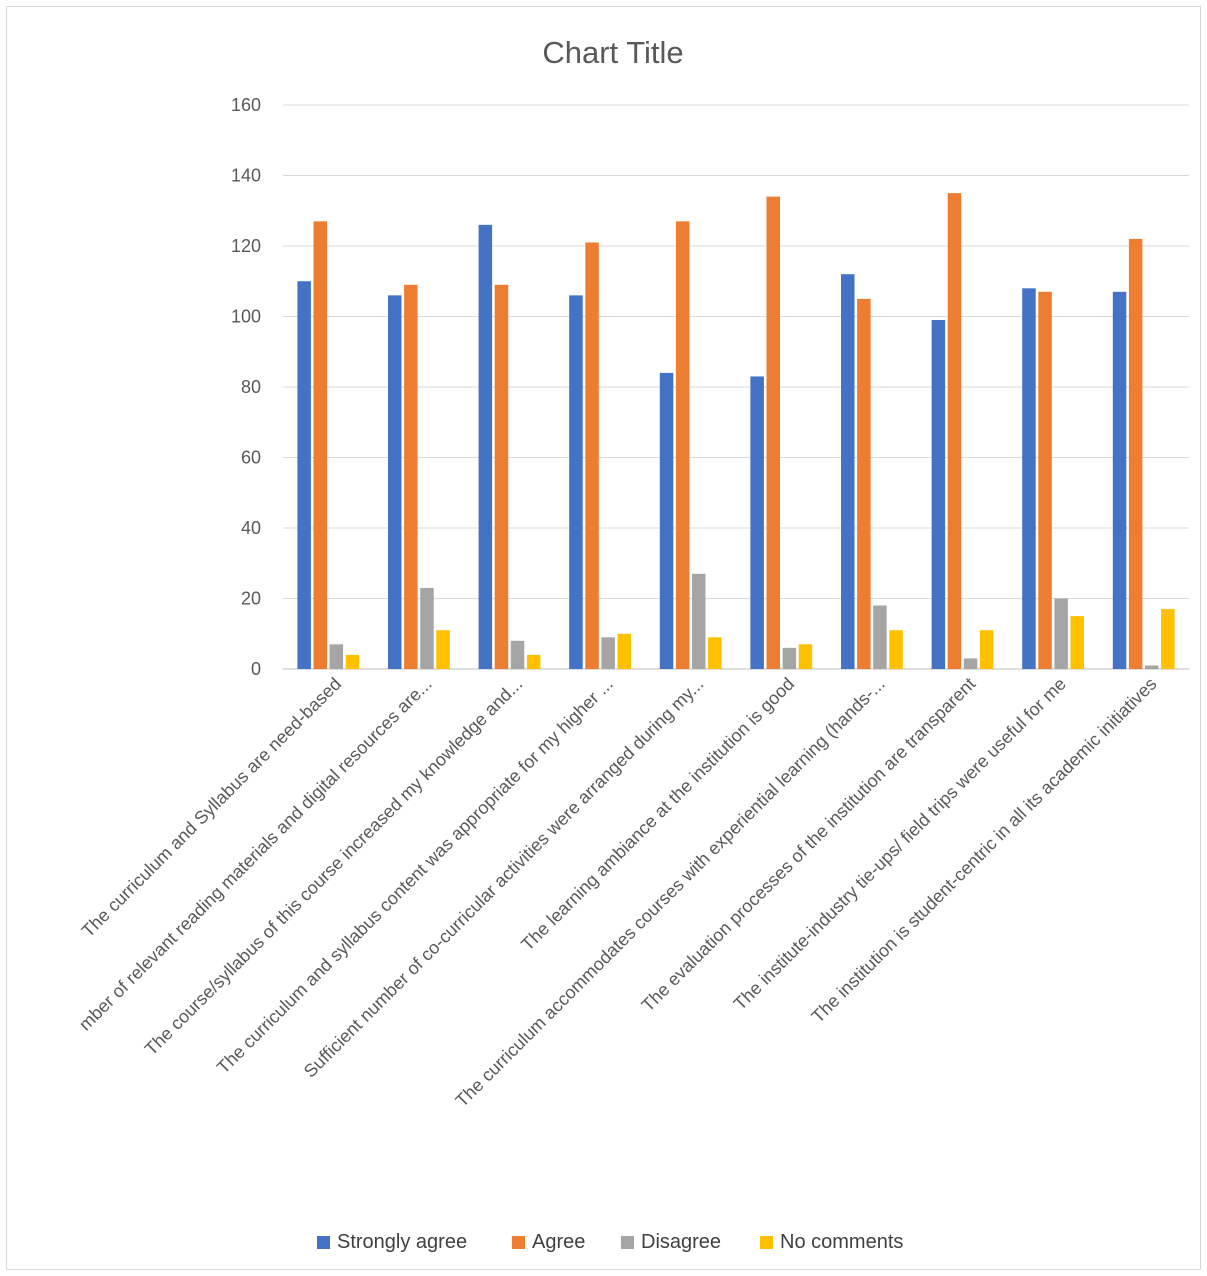 The image size is (1207, 1276). Describe the element at coordinates (251, 458) in the screenshot. I see `y-tick-label: 60` at that location.